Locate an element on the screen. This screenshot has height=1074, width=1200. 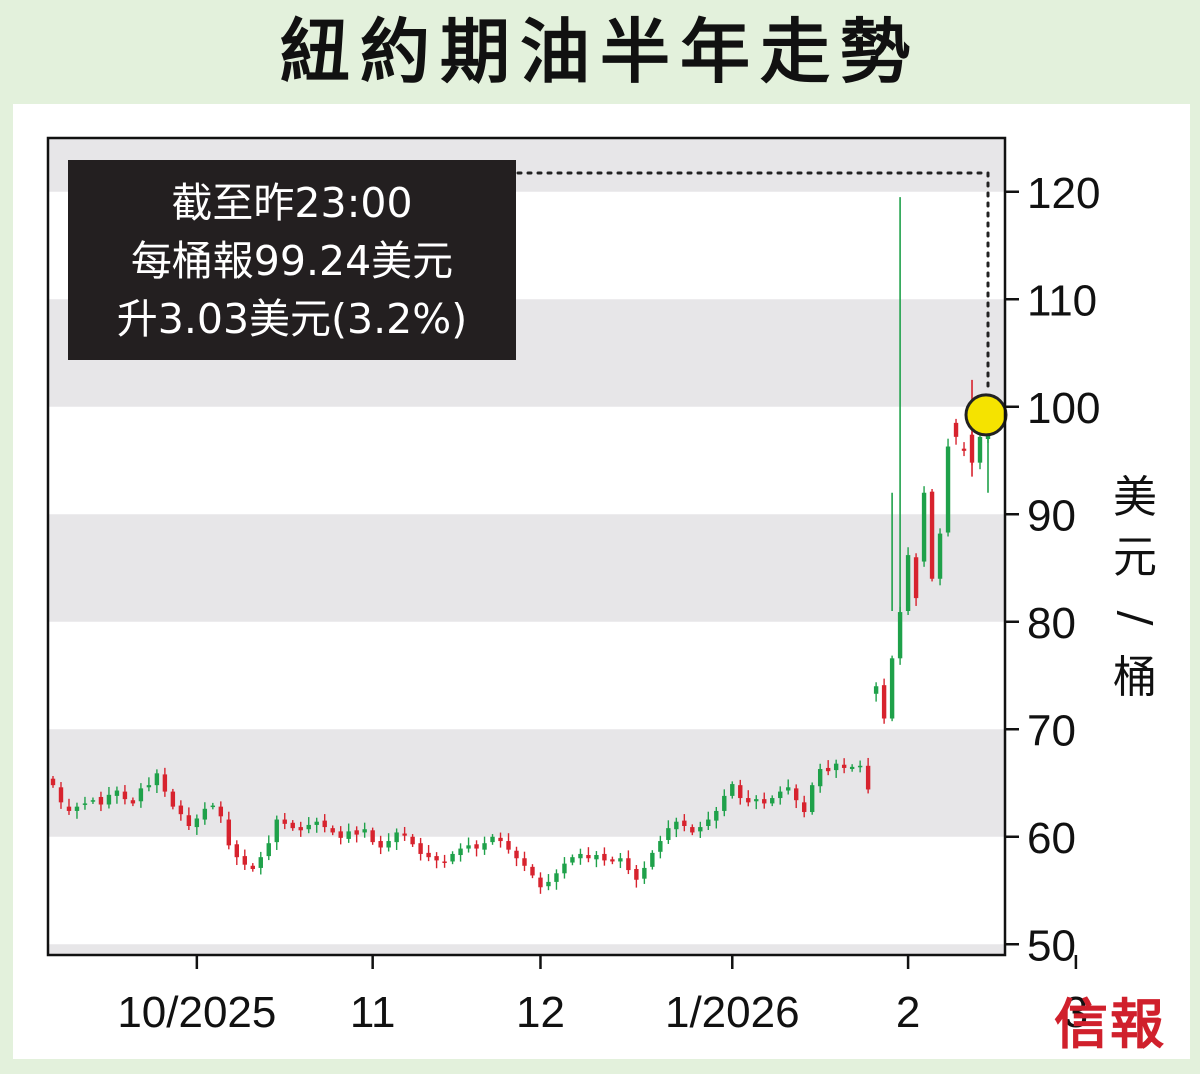
y-tick-label: 50 is located at coordinates (1051, 945).